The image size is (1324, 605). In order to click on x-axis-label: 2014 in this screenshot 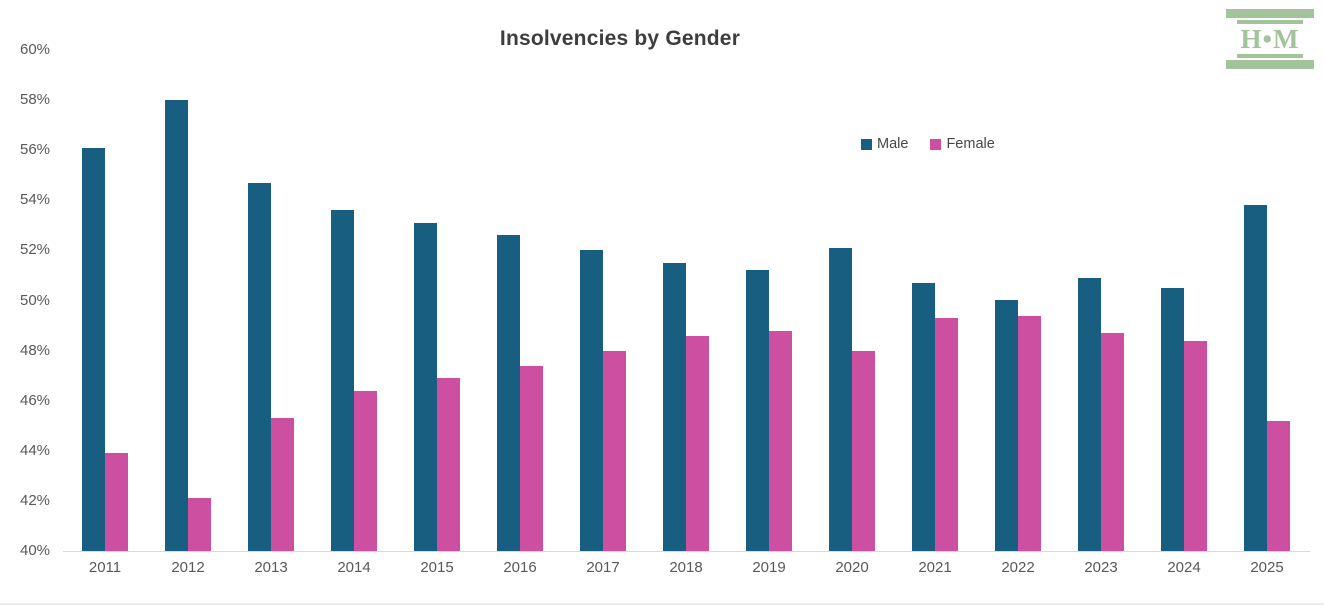, I will do `click(354, 567)`.